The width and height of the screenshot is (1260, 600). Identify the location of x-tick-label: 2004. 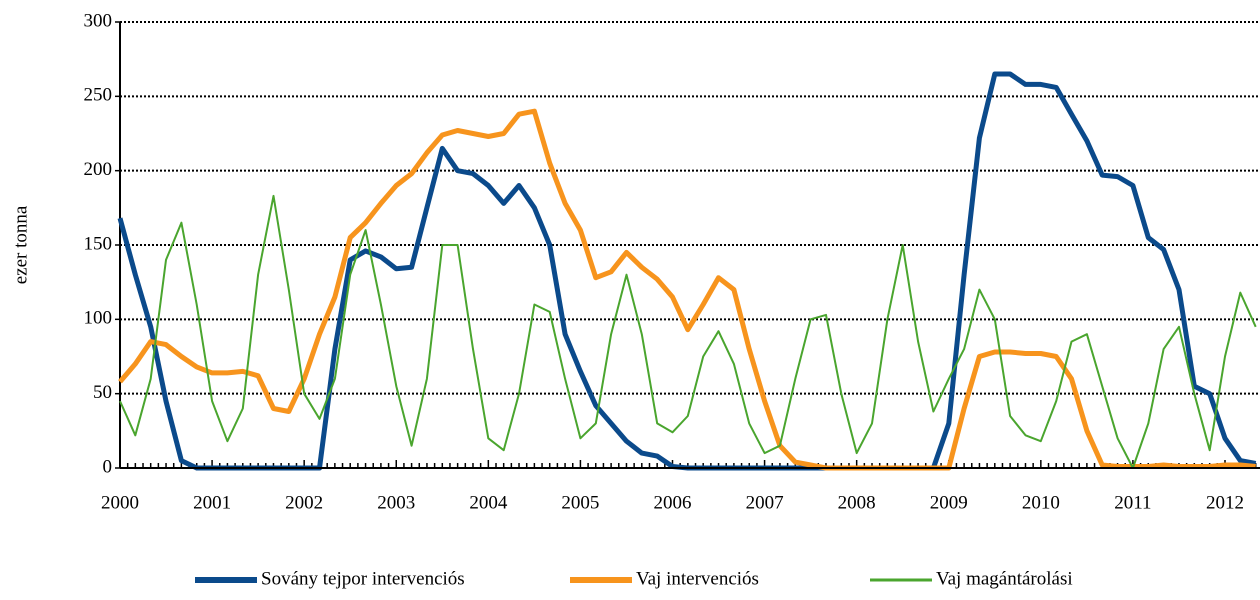
(488, 502).